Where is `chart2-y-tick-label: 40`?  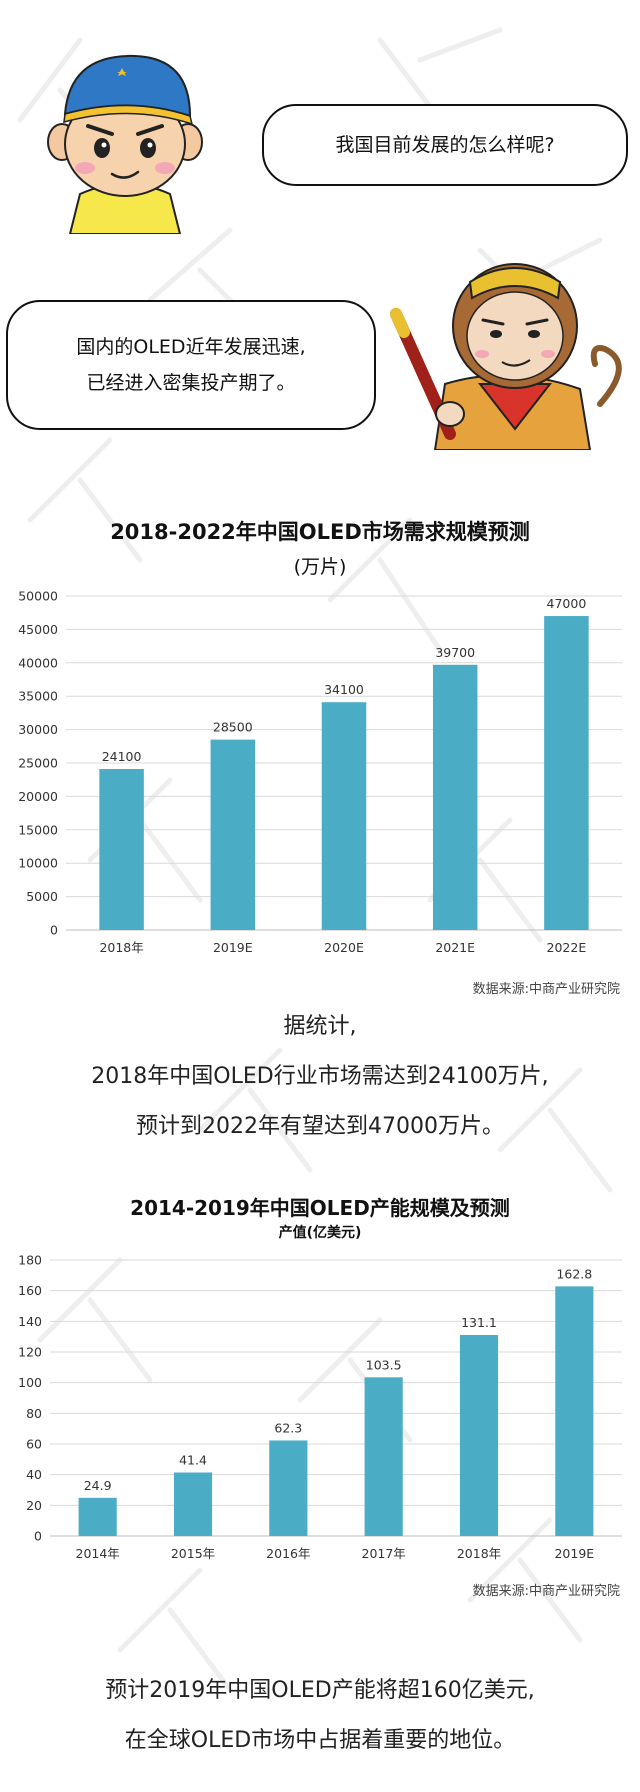 chart2-y-tick-label: 40 is located at coordinates (34, 1474).